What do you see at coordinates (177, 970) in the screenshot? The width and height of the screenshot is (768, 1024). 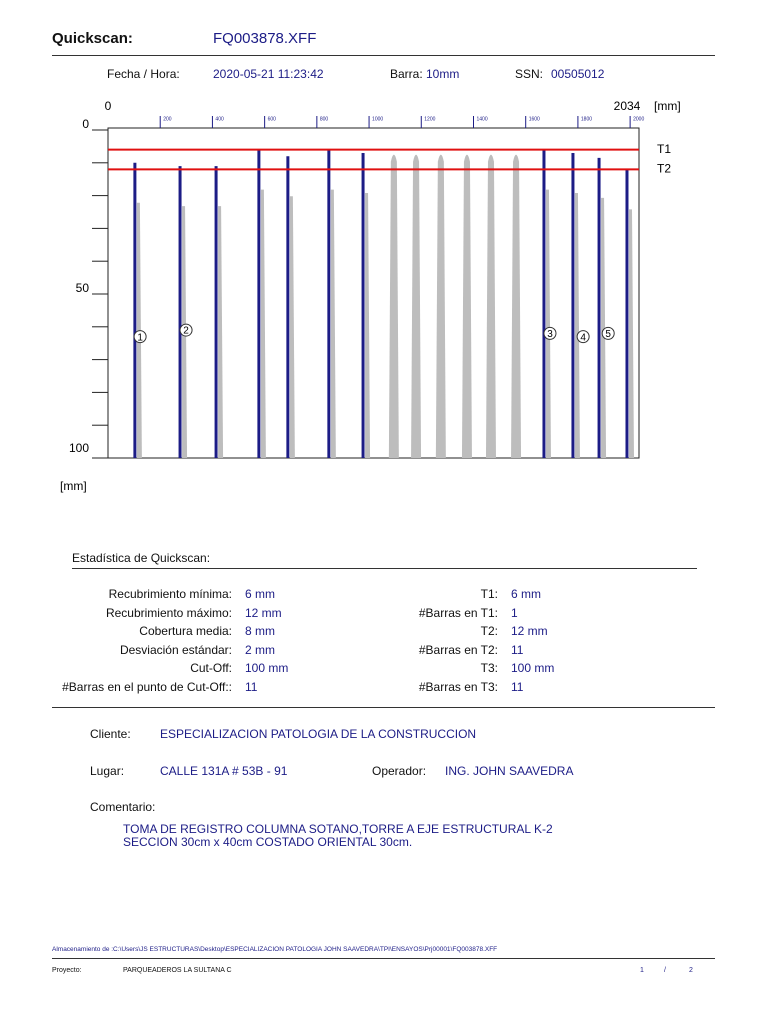 I see `value: PARQUEADEROS LA SULTANA C` at bounding box center [177, 970].